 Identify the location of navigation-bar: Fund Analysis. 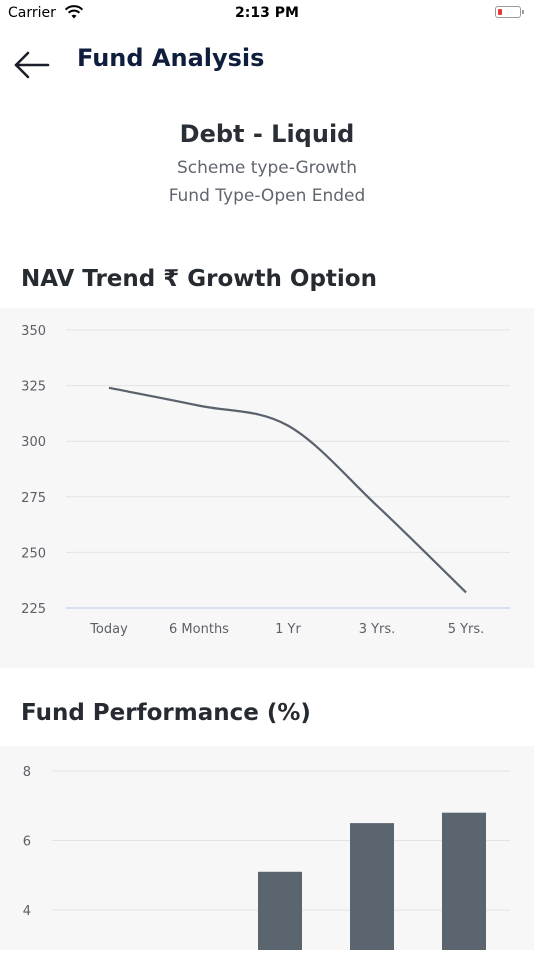
(267, 62).